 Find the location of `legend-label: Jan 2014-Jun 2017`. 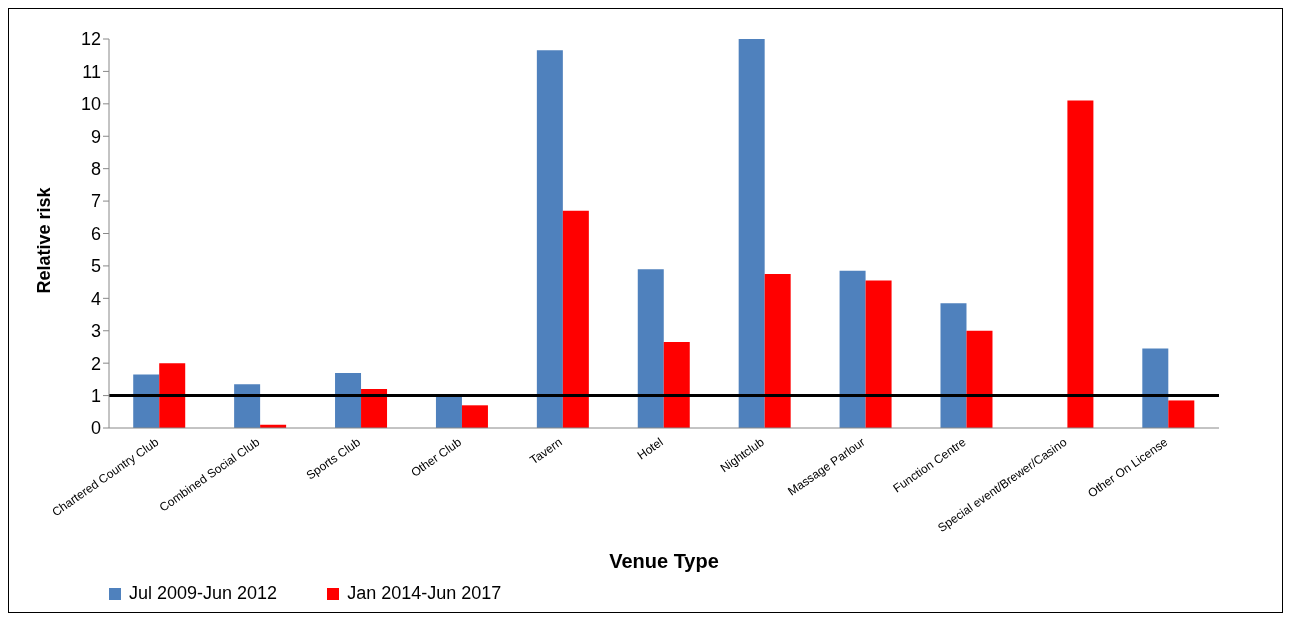

legend-label: Jan 2014-Jun 2017 is located at coordinates (424, 593).